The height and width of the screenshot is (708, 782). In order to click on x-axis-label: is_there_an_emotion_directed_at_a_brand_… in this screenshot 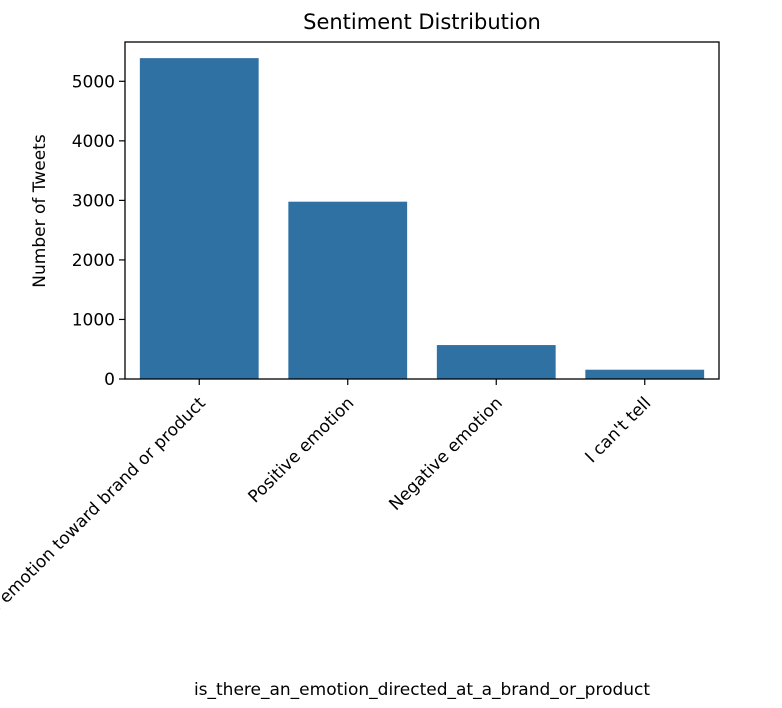, I will do `click(422, 690)`.